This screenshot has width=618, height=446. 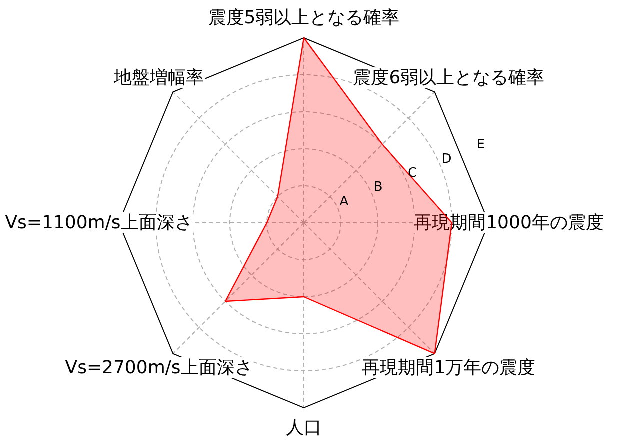 What do you see at coordinates (449, 367) in the screenshot?
I see `spoke-label: 再現期間1万年の震度` at bounding box center [449, 367].